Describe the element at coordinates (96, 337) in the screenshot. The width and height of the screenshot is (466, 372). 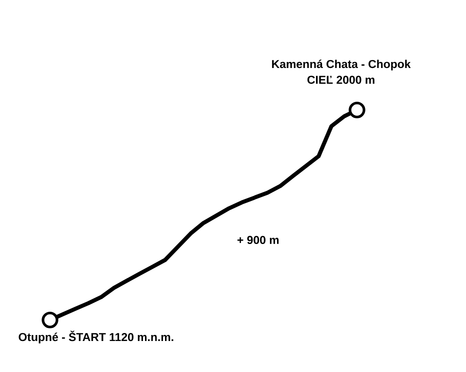
I see `text: Otupné - ŠTART 1120 m.n.m.` at that location.